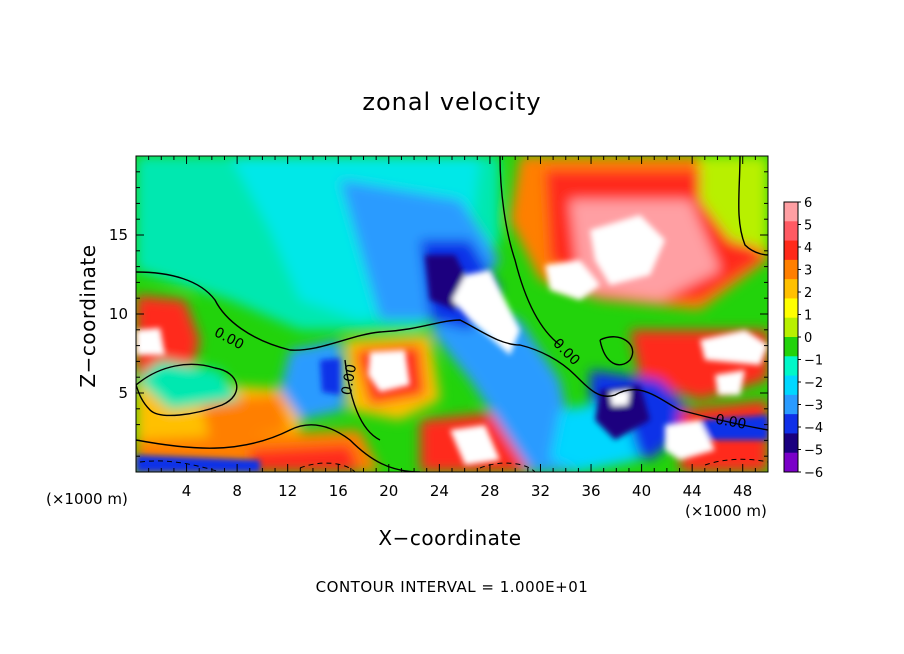 The image size is (904, 654). Describe the element at coordinates (237, 491) in the screenshot. I see `x-tick-label: 8` at that location.